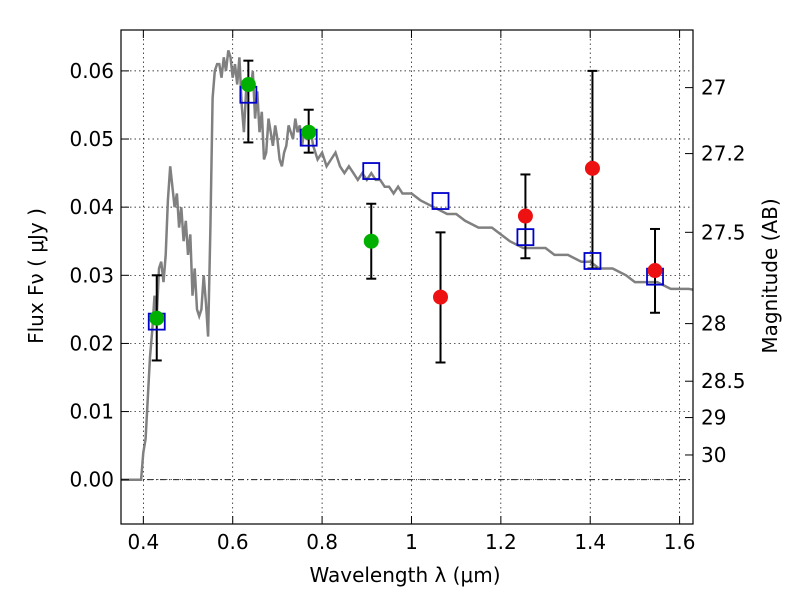  I want to click on right-tick-label: 28.5, so click(723, 381).